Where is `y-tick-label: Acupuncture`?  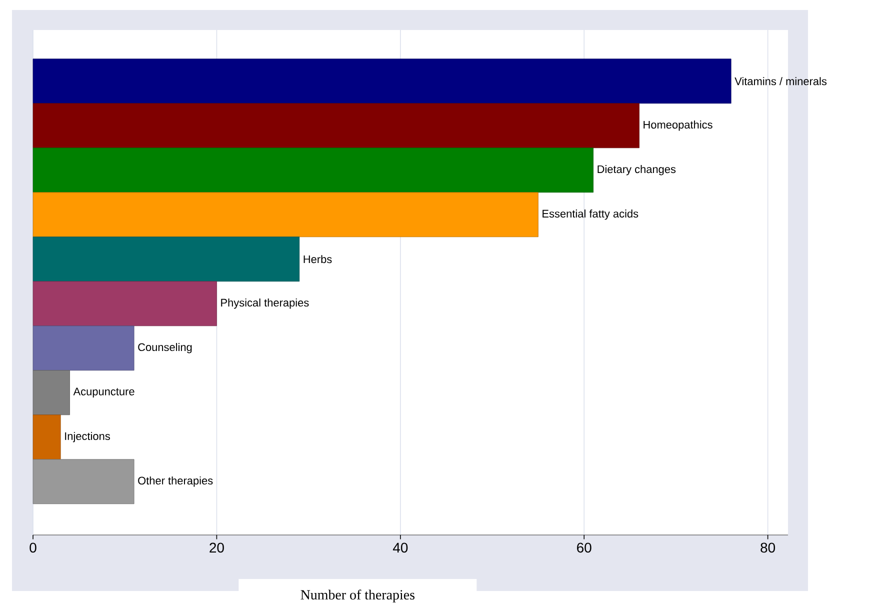 y-tick-label: Acupuncture is located at coordinates (103, 393).